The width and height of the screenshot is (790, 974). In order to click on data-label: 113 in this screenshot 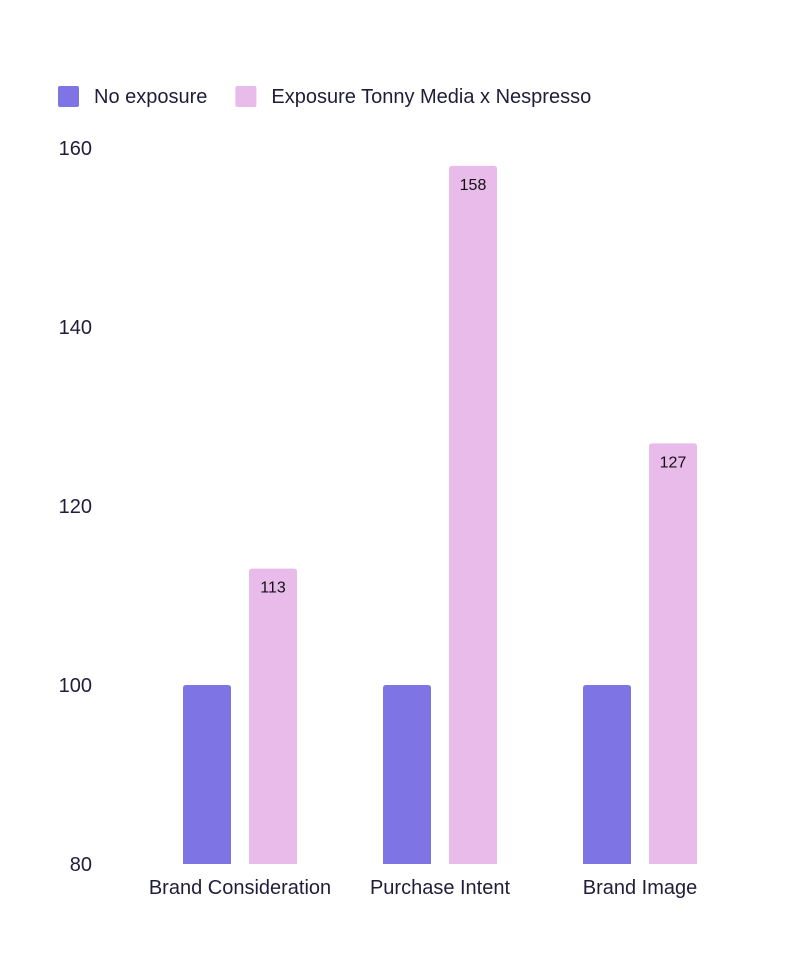, I will do `click(273, 588)`.